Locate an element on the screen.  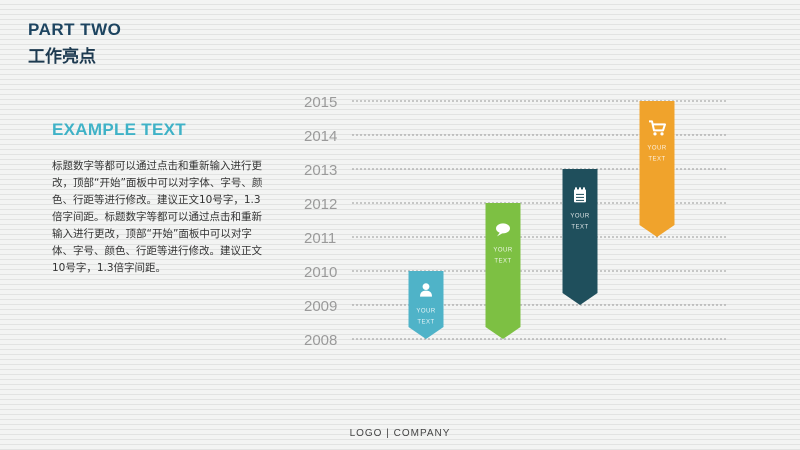
part-subtitle: 工作亮点 is located at coordinates (62, 57).